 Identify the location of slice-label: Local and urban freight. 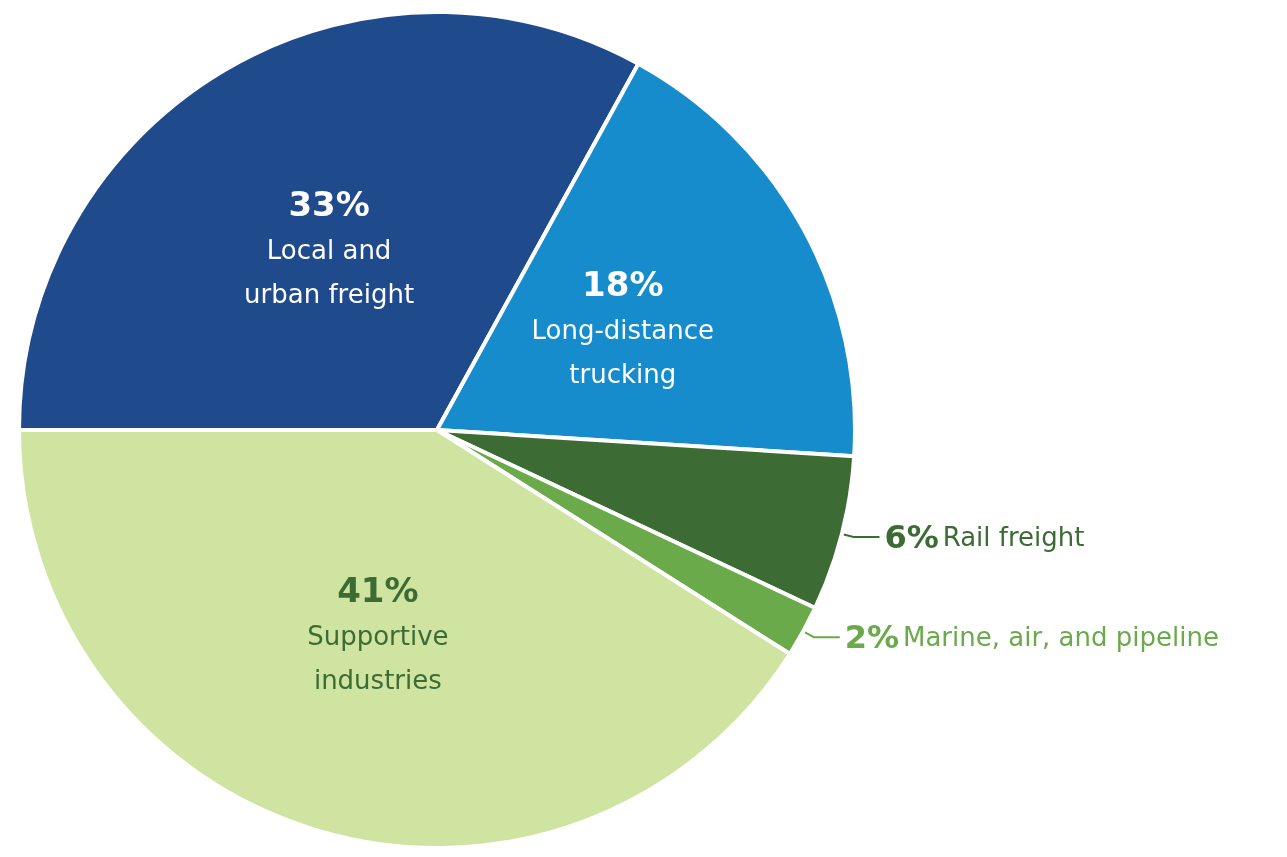
(329, 271).